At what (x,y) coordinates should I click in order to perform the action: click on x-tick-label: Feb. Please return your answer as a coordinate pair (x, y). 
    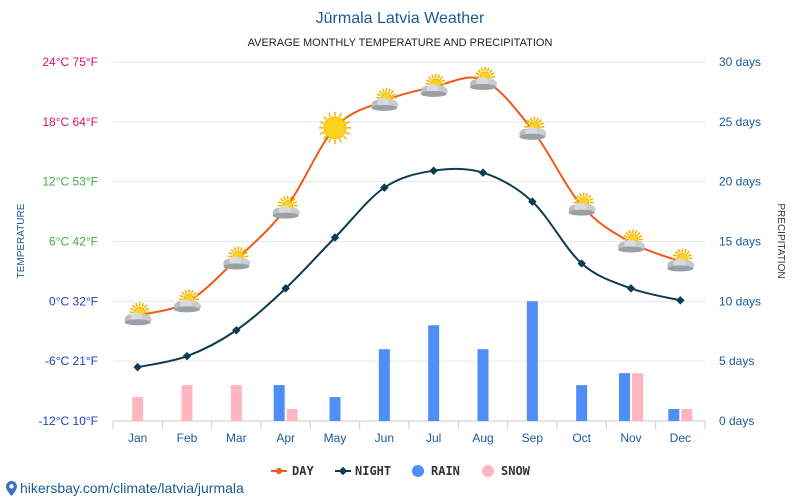
    Looking at the image, I should click on (187, 438).